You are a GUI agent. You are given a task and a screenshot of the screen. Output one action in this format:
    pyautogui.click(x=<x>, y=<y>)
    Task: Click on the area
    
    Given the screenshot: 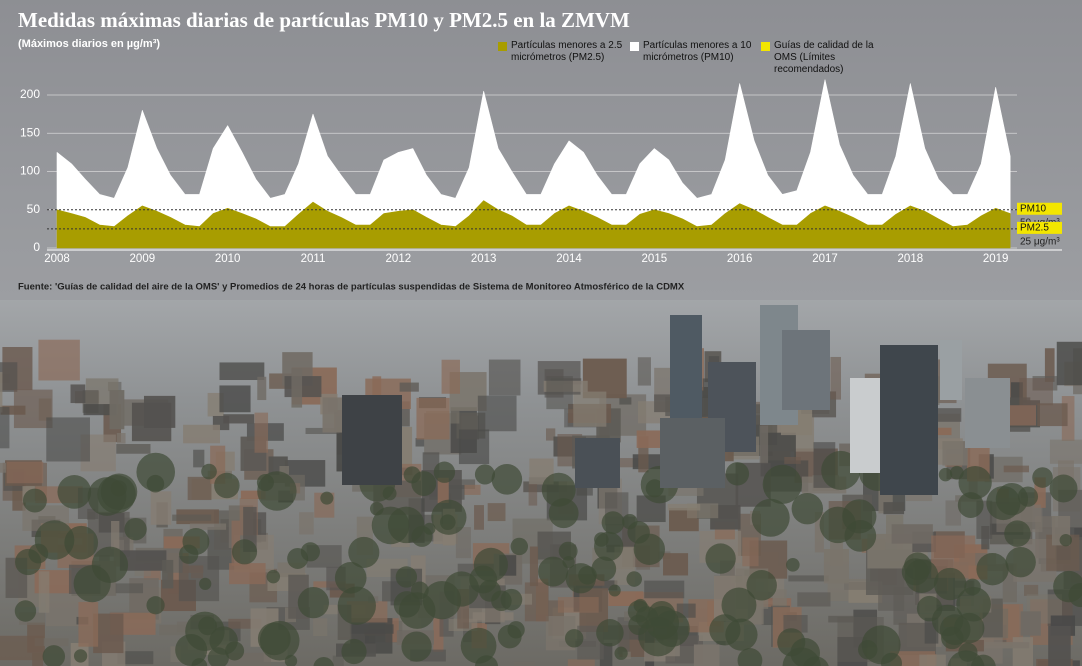 What is the action you would take?
    pyautogui.click(x=533, y=224)
    